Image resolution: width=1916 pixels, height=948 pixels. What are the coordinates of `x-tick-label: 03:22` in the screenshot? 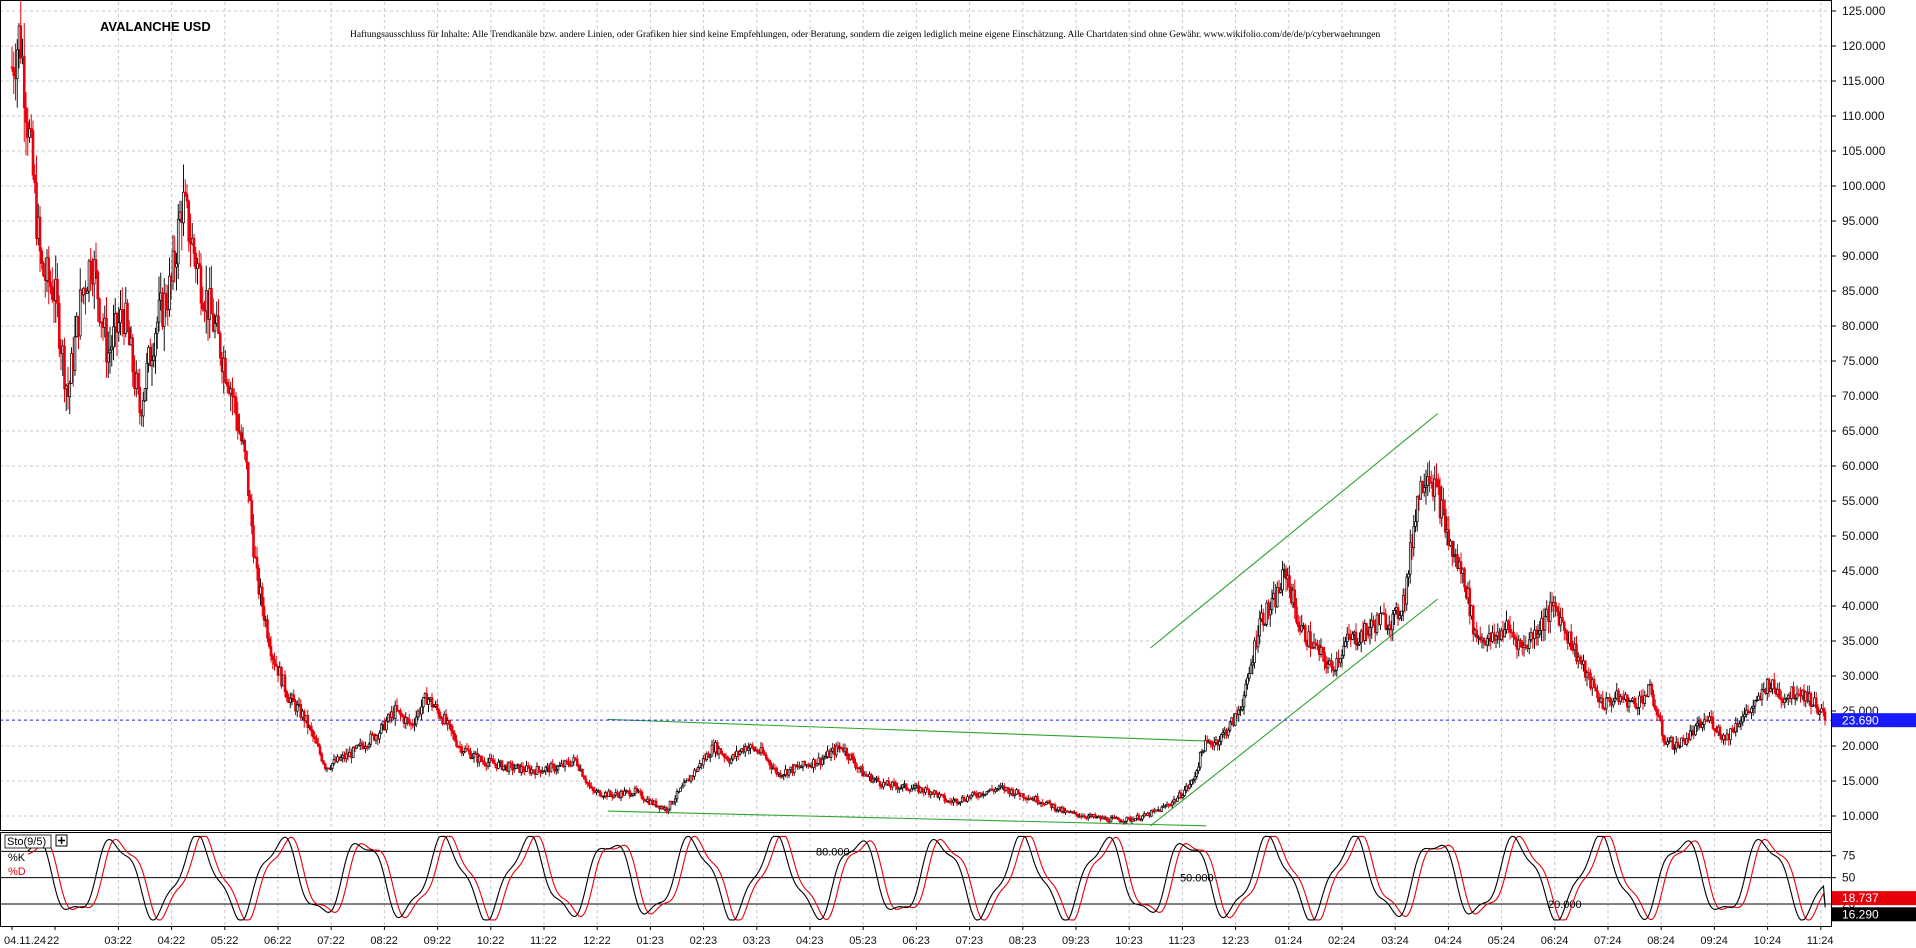 It's located at (118, 941).